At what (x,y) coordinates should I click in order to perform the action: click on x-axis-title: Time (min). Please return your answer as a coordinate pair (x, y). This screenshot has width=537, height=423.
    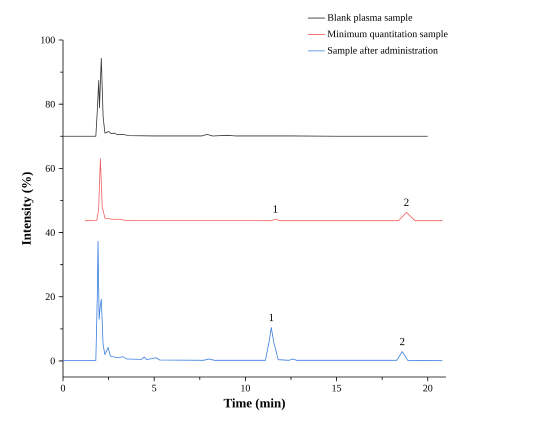
    Looking at the image, I should click on (254, 404).